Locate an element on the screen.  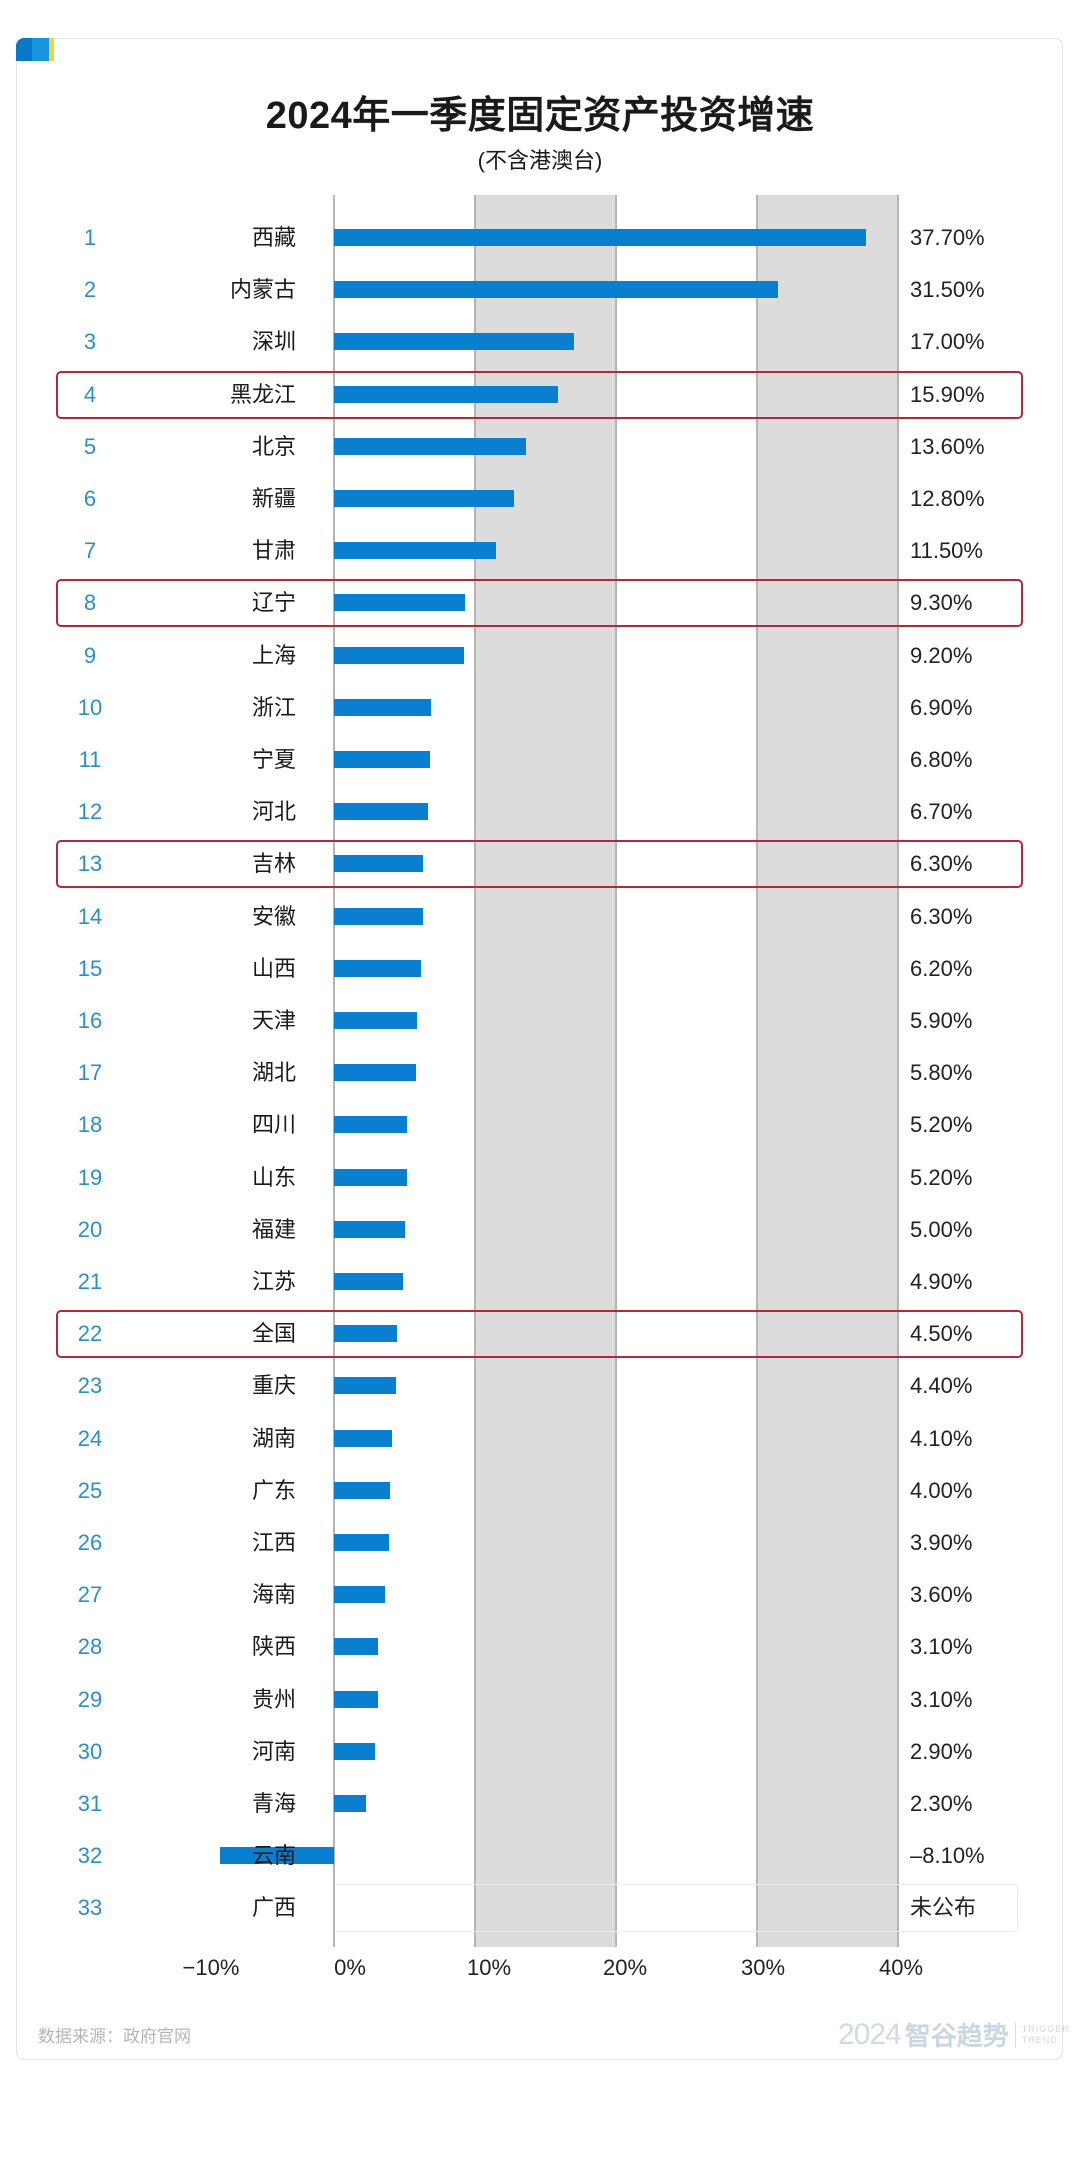
value-label: 6.80% is located at coordinates (941, 759).